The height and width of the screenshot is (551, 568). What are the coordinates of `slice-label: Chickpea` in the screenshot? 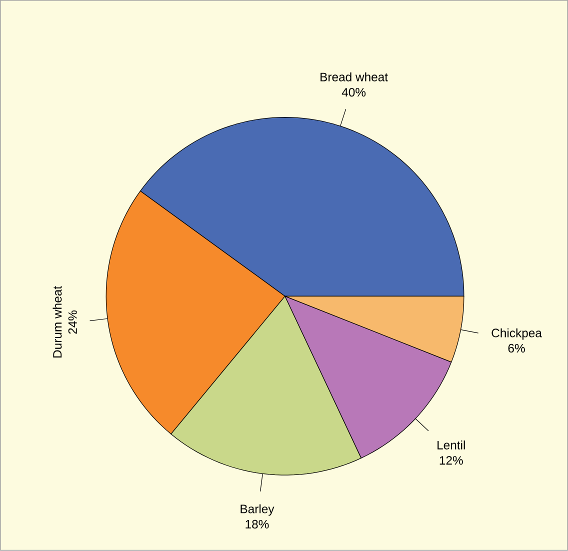 It's located at (517, 334).